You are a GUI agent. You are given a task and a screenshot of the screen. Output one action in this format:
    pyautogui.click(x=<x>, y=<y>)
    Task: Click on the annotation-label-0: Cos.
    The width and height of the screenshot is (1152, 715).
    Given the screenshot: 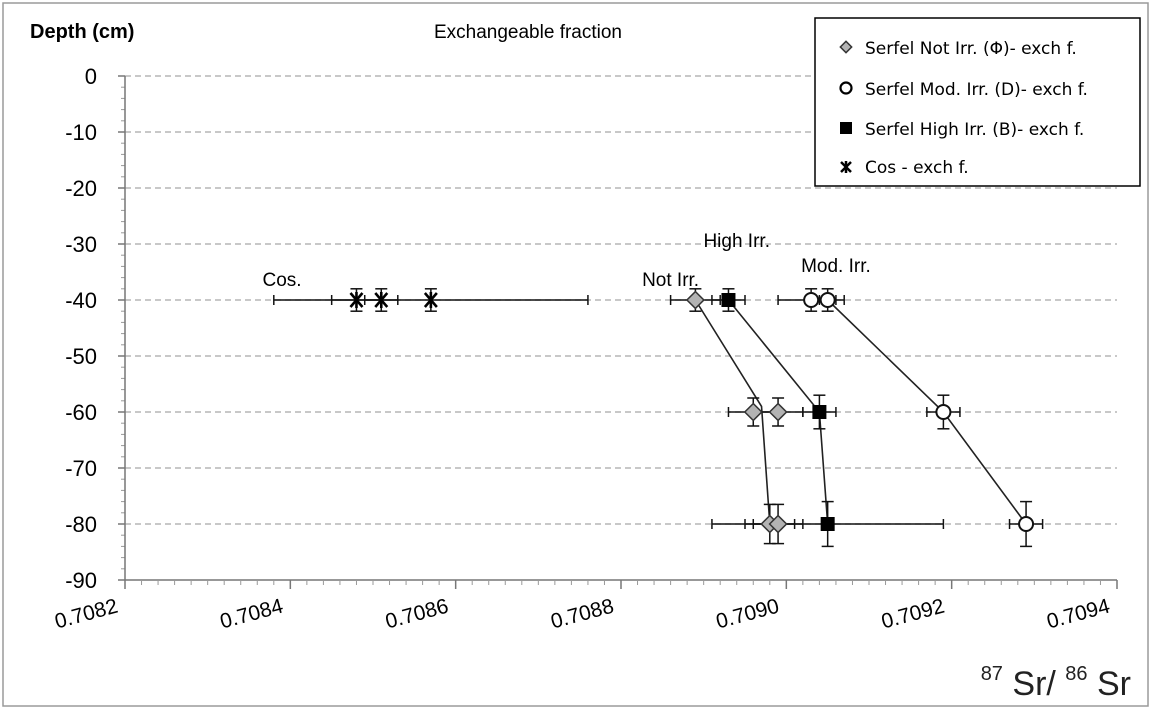 What is the action you would take?
    pyautogui.click(x=282, y=280)
    